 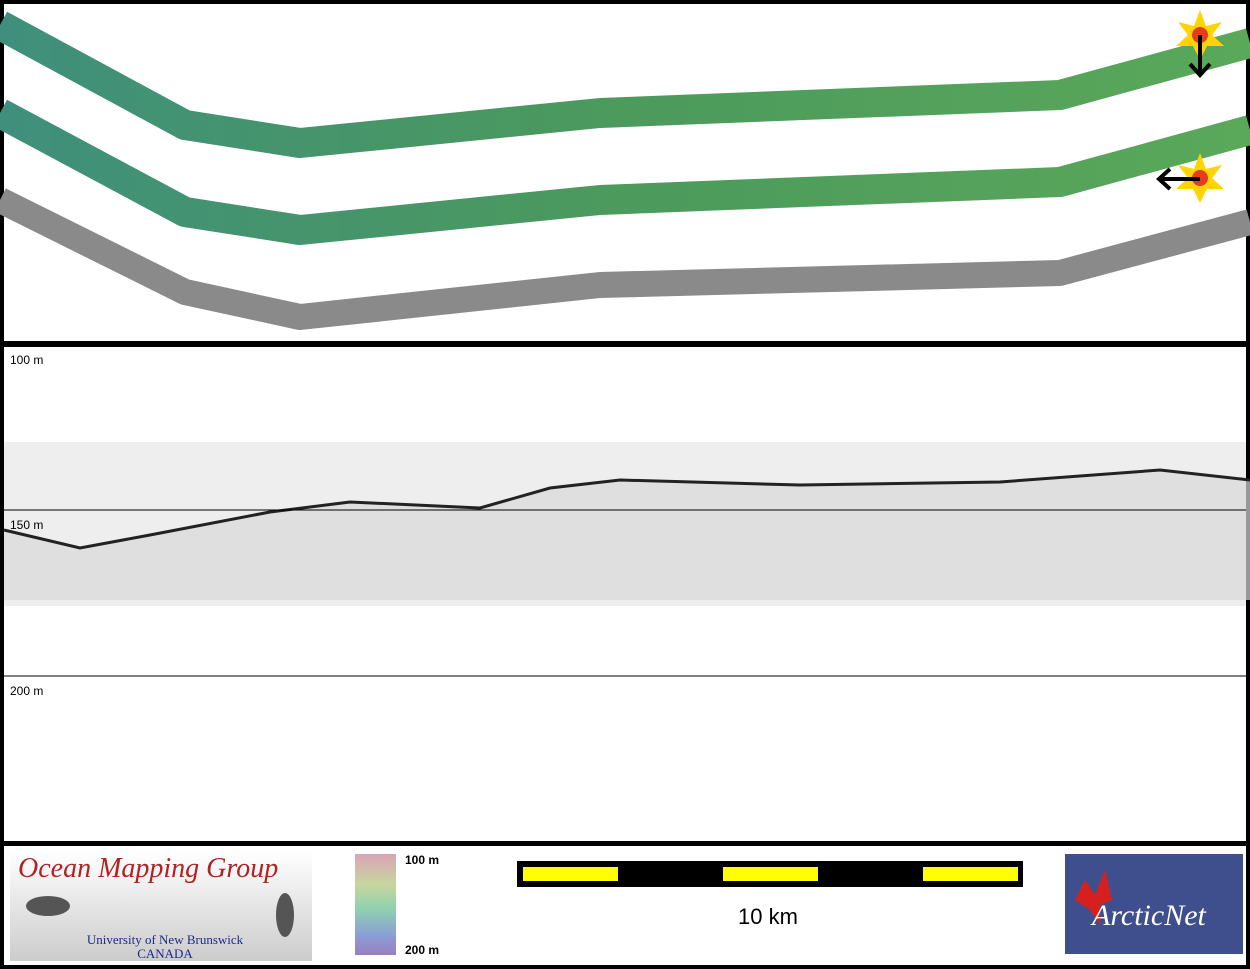 I want to click on omg-country: CANADA, so click(x=165, y=953).